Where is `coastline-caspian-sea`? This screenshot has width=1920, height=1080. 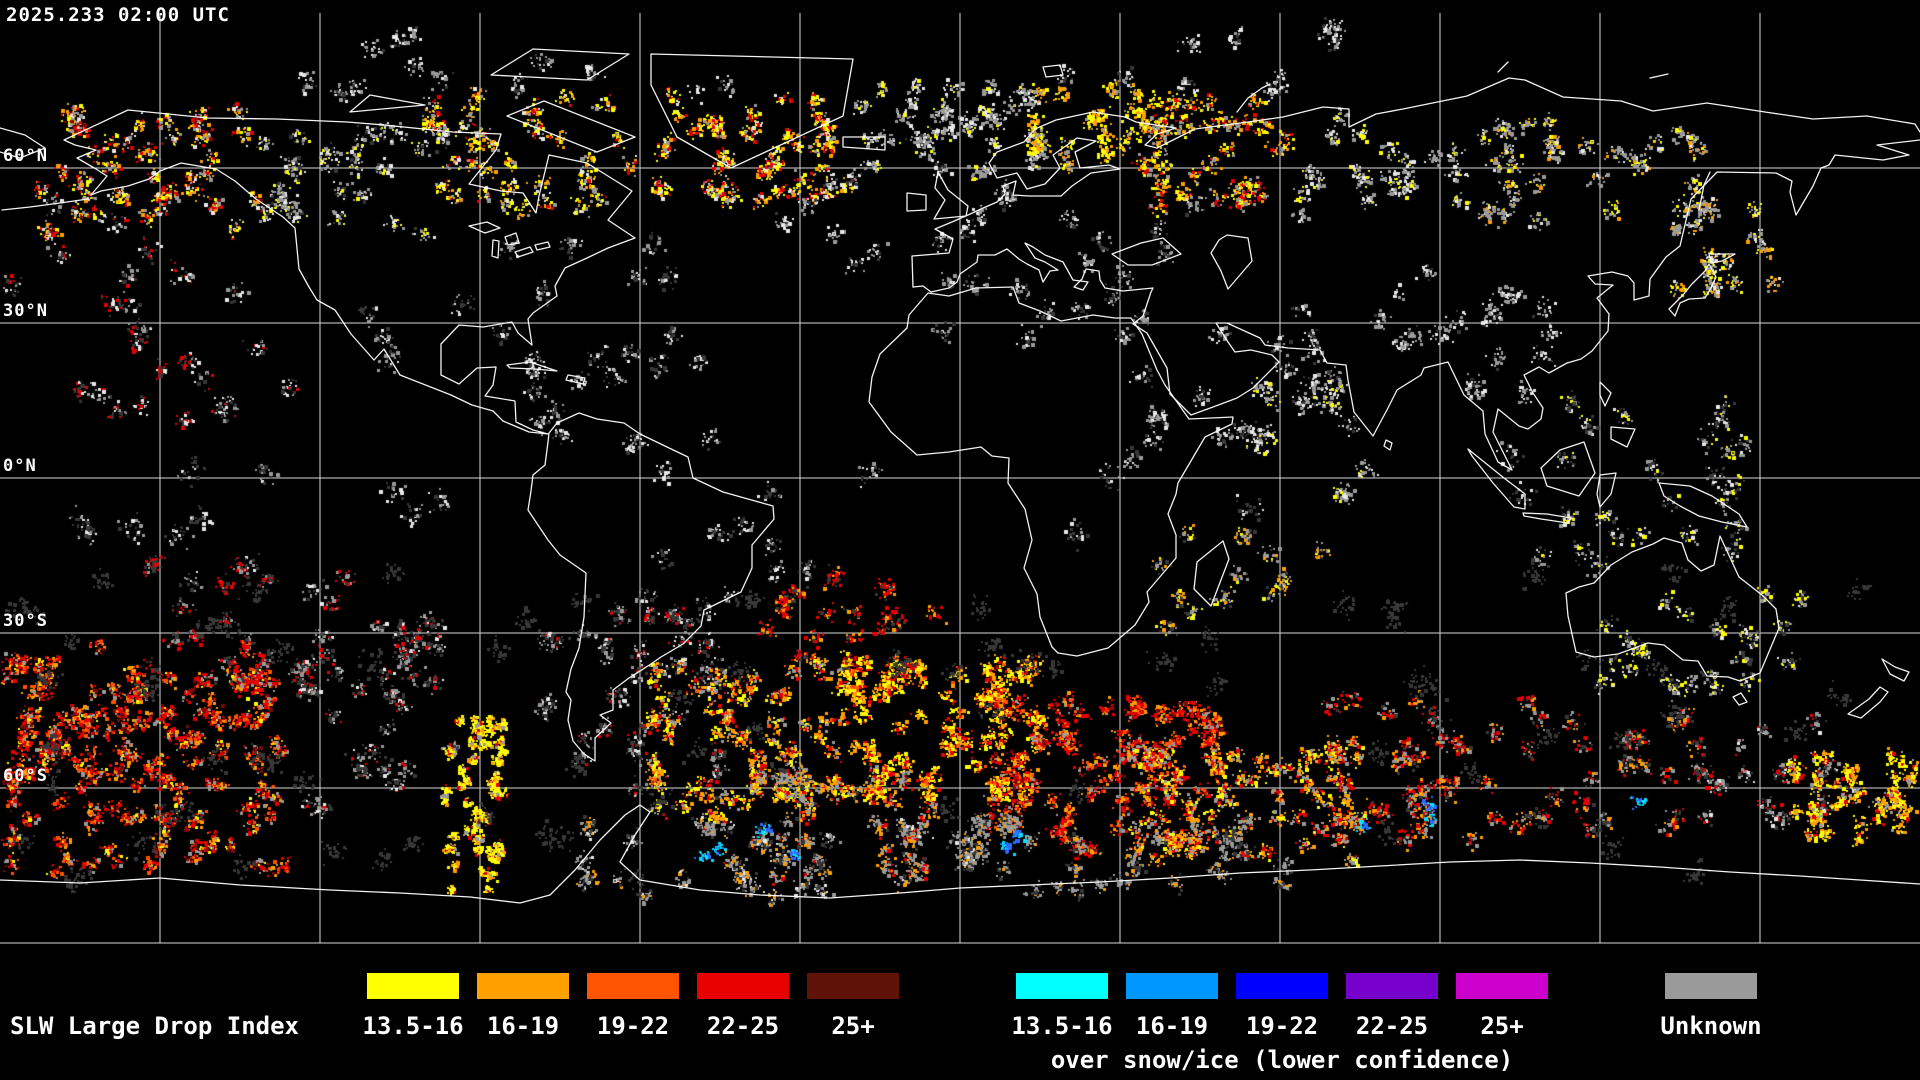
coastline-caspian-sea is located at coordinates (1231, 262).